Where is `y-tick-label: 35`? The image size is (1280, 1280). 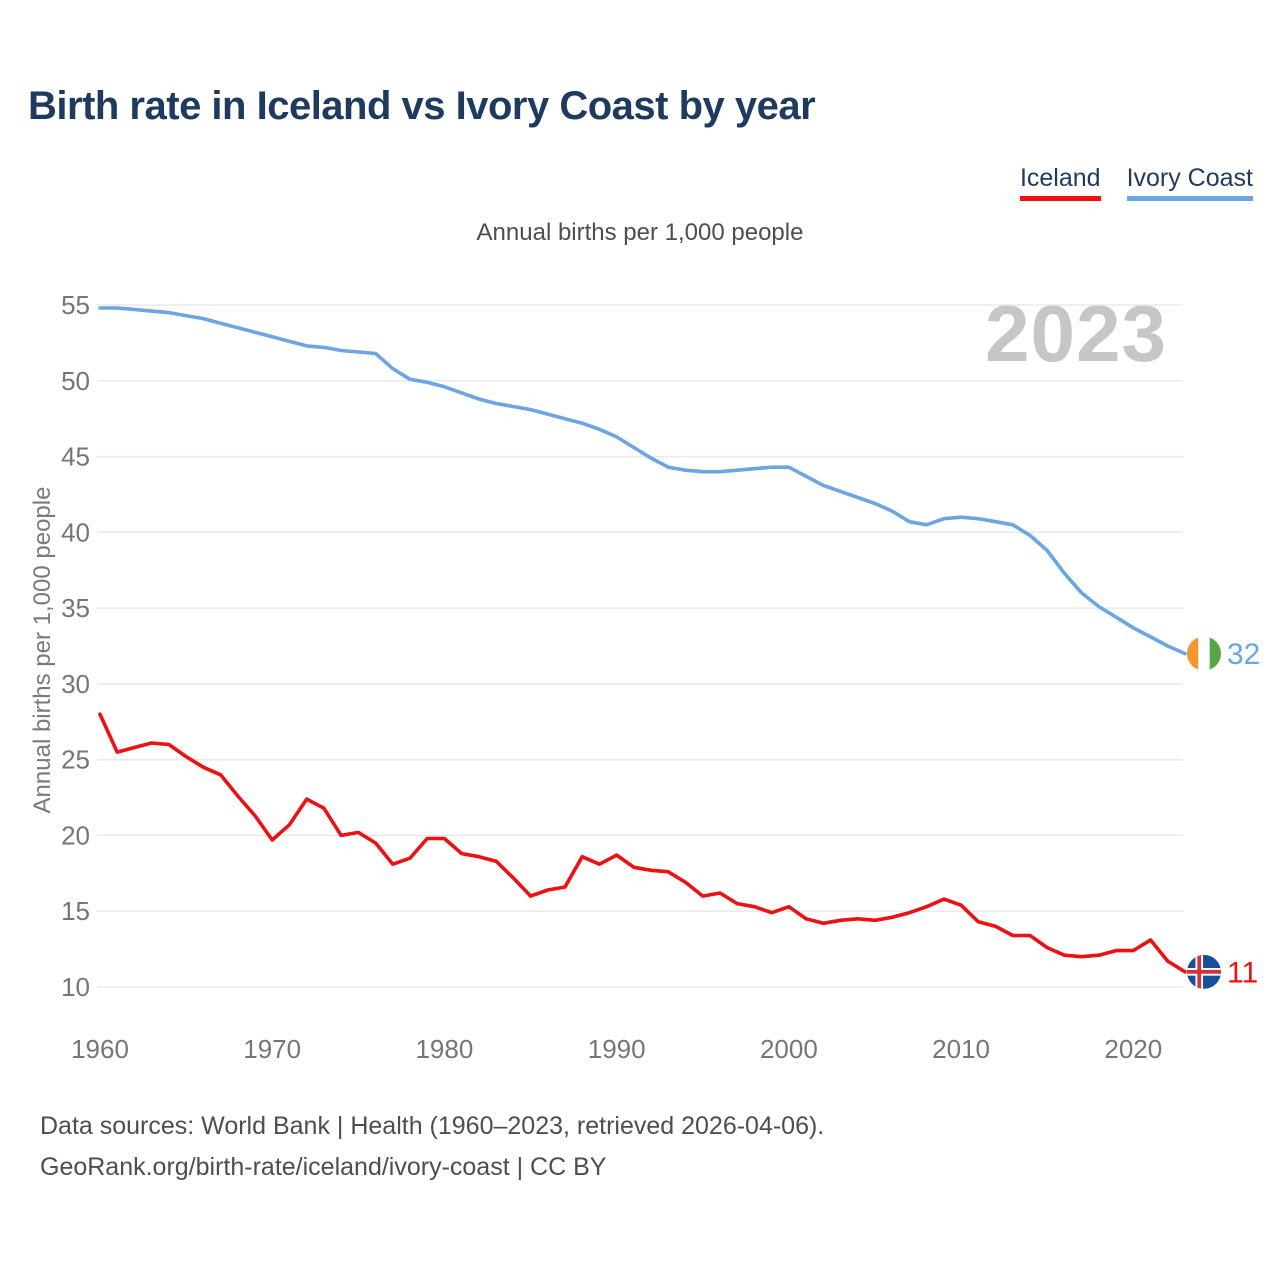 y-tick-label: 35 is located at coordinates (75, 608).